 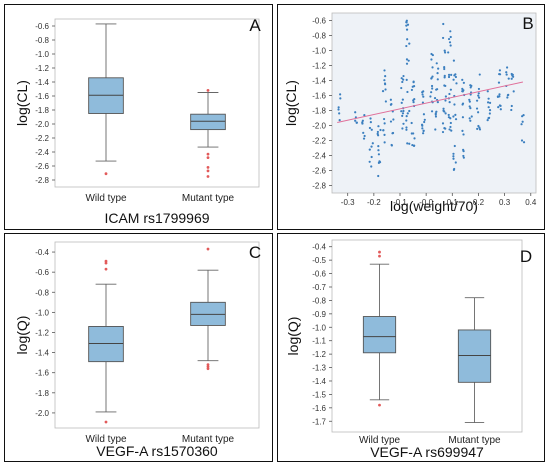 I want to click on x-axis-label: log(weight/70), so click(x=434, y=206).